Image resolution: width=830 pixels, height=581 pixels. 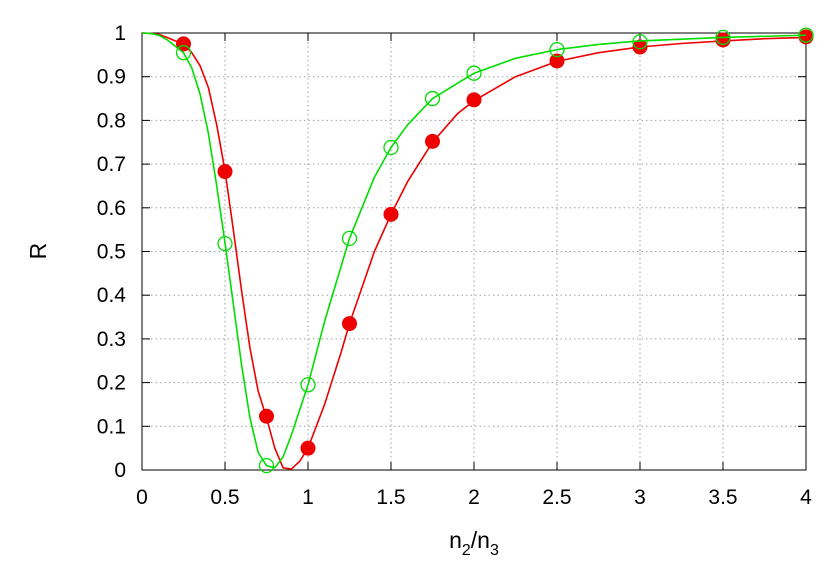 I want to click on y-tick-label: 0.2, so click(x=111, y=383).